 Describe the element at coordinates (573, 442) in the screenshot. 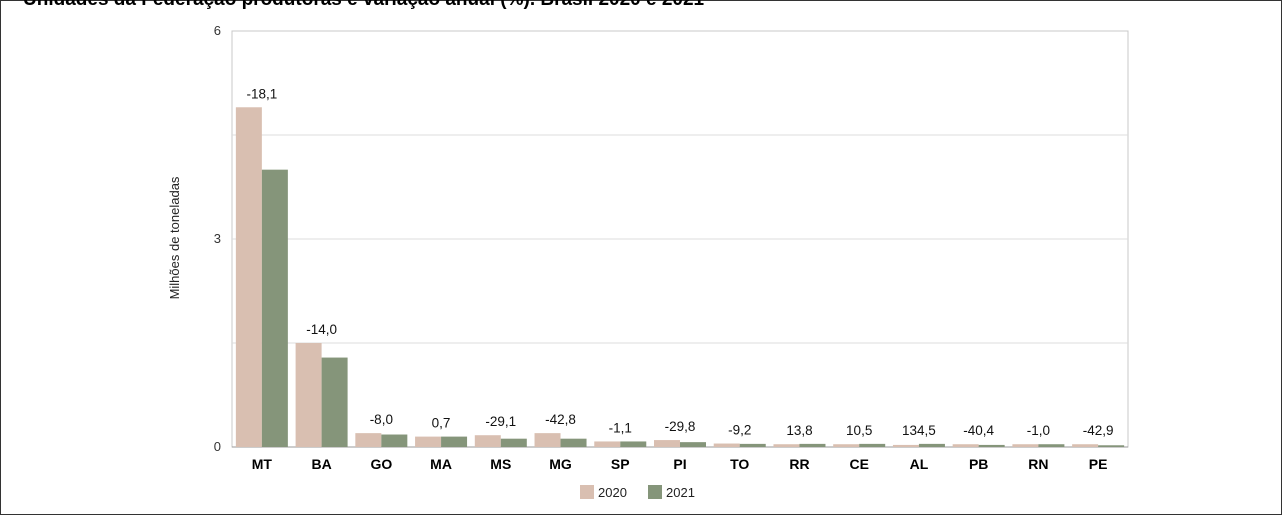

I see `bar-2021-MG` at that location.